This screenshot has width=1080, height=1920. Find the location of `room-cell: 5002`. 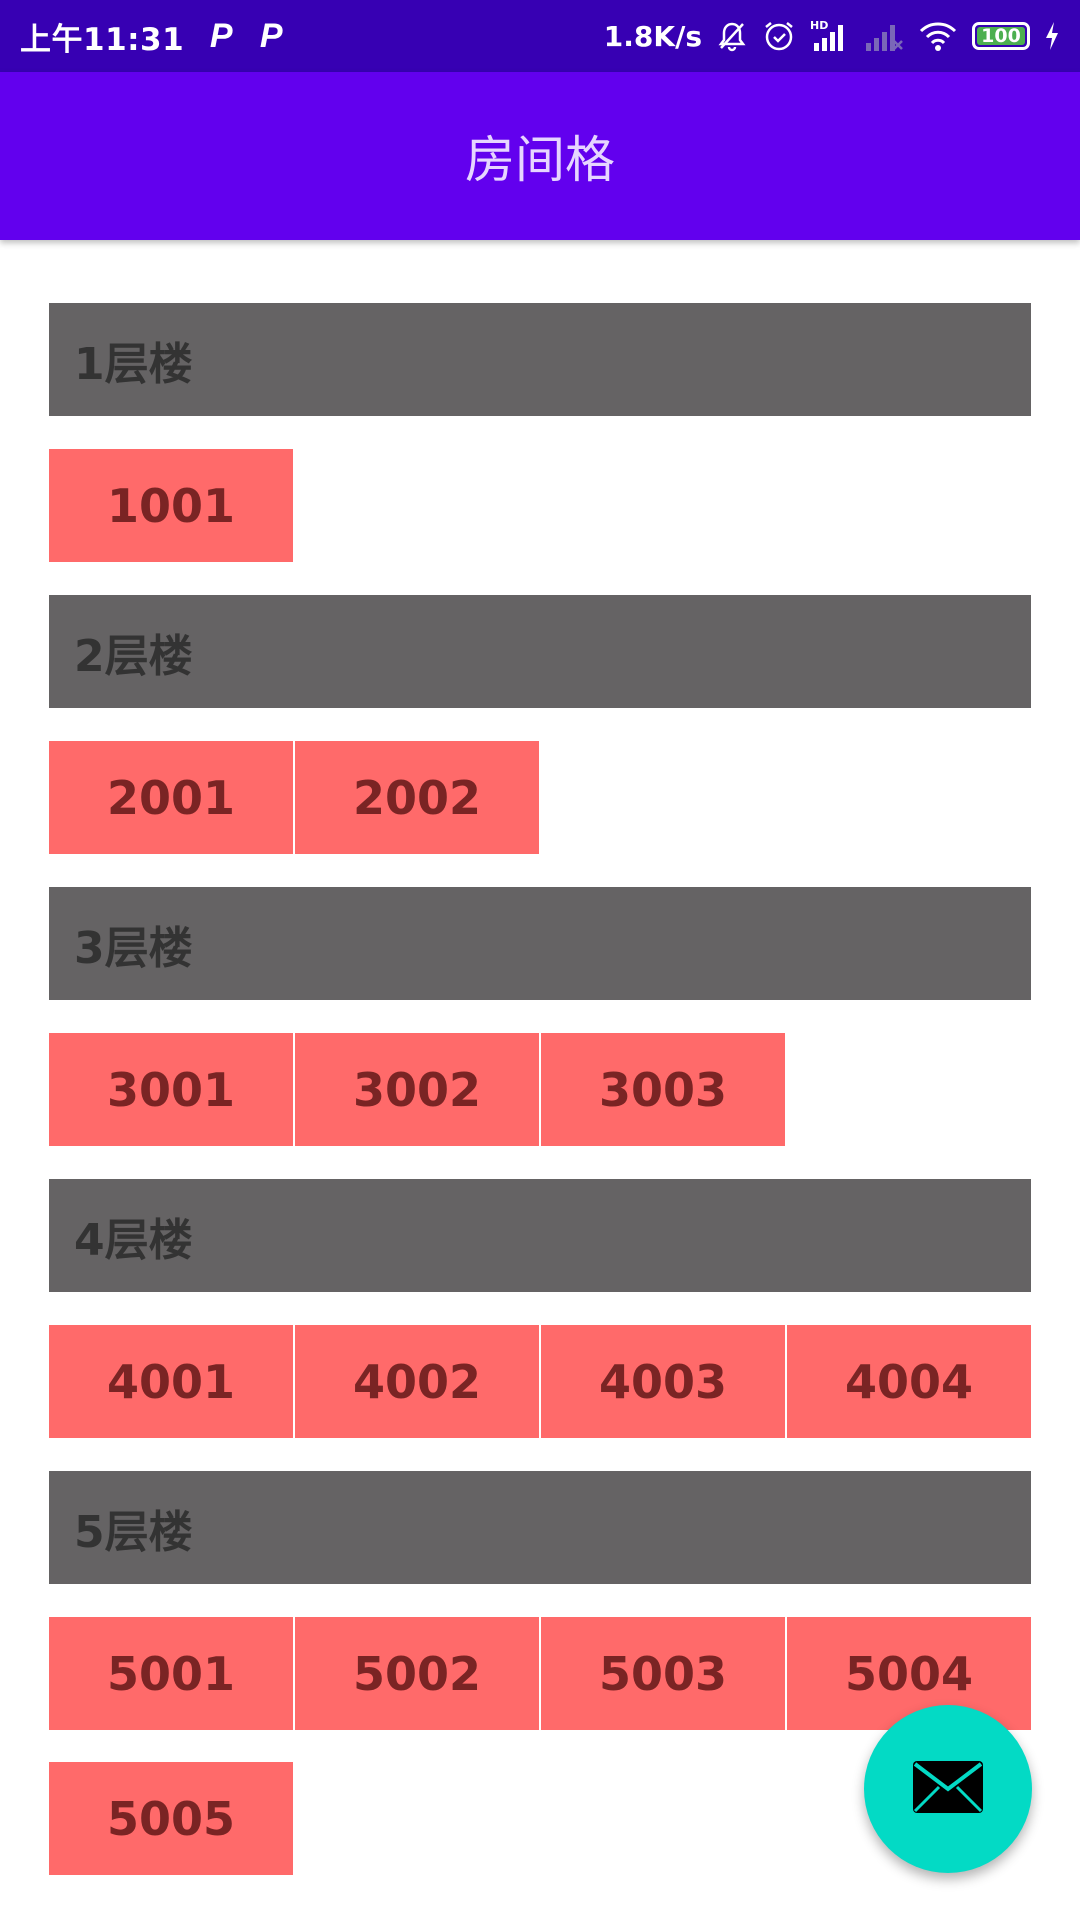

room-cell: 5002 is located at coordinates (417, 1673).